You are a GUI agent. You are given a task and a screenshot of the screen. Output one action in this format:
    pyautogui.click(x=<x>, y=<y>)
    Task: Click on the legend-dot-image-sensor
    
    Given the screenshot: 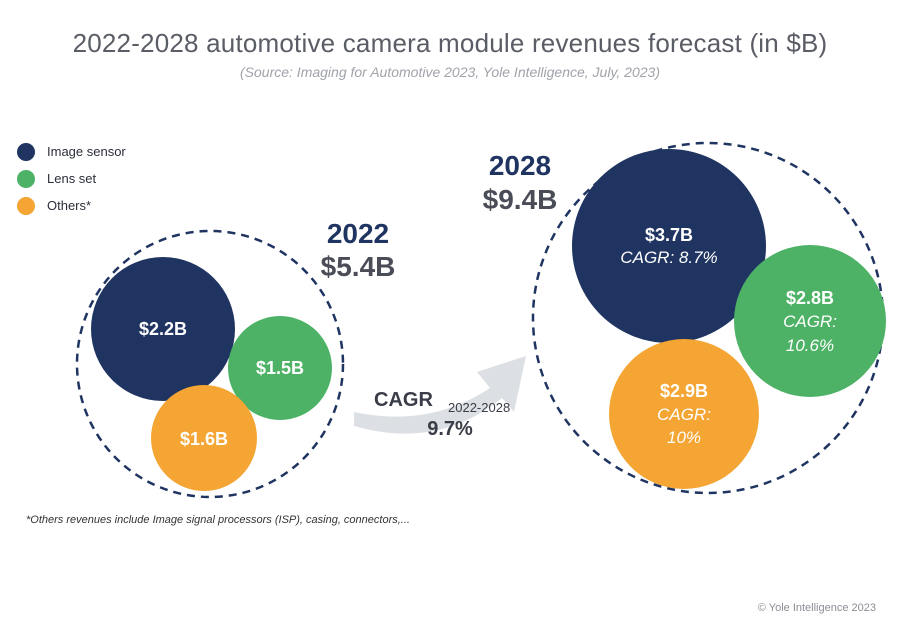 What is the action you would take?
    pyautogui.click(x=26, y=151)
    